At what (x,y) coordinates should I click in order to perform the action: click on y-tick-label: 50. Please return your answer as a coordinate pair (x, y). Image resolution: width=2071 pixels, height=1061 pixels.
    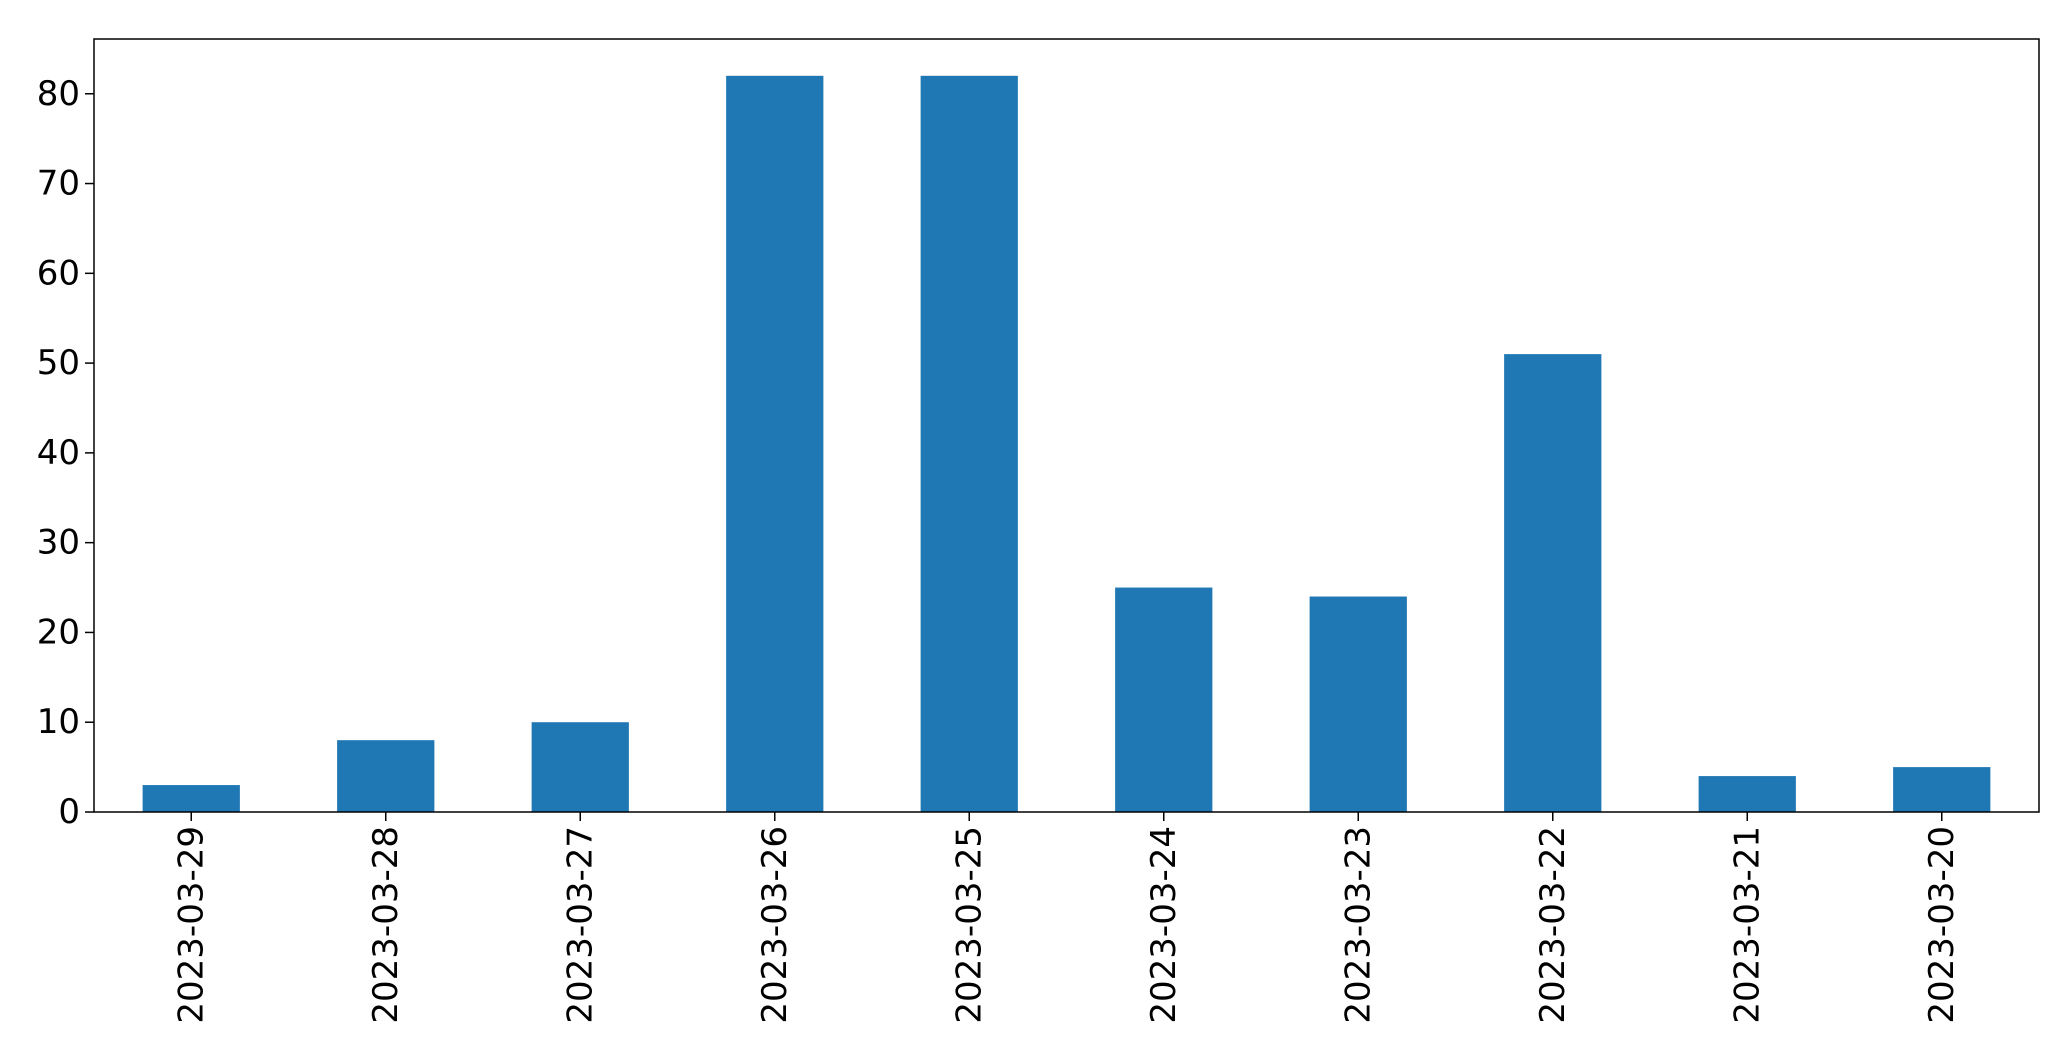
    Looking at the image, I should click on (58, 363).